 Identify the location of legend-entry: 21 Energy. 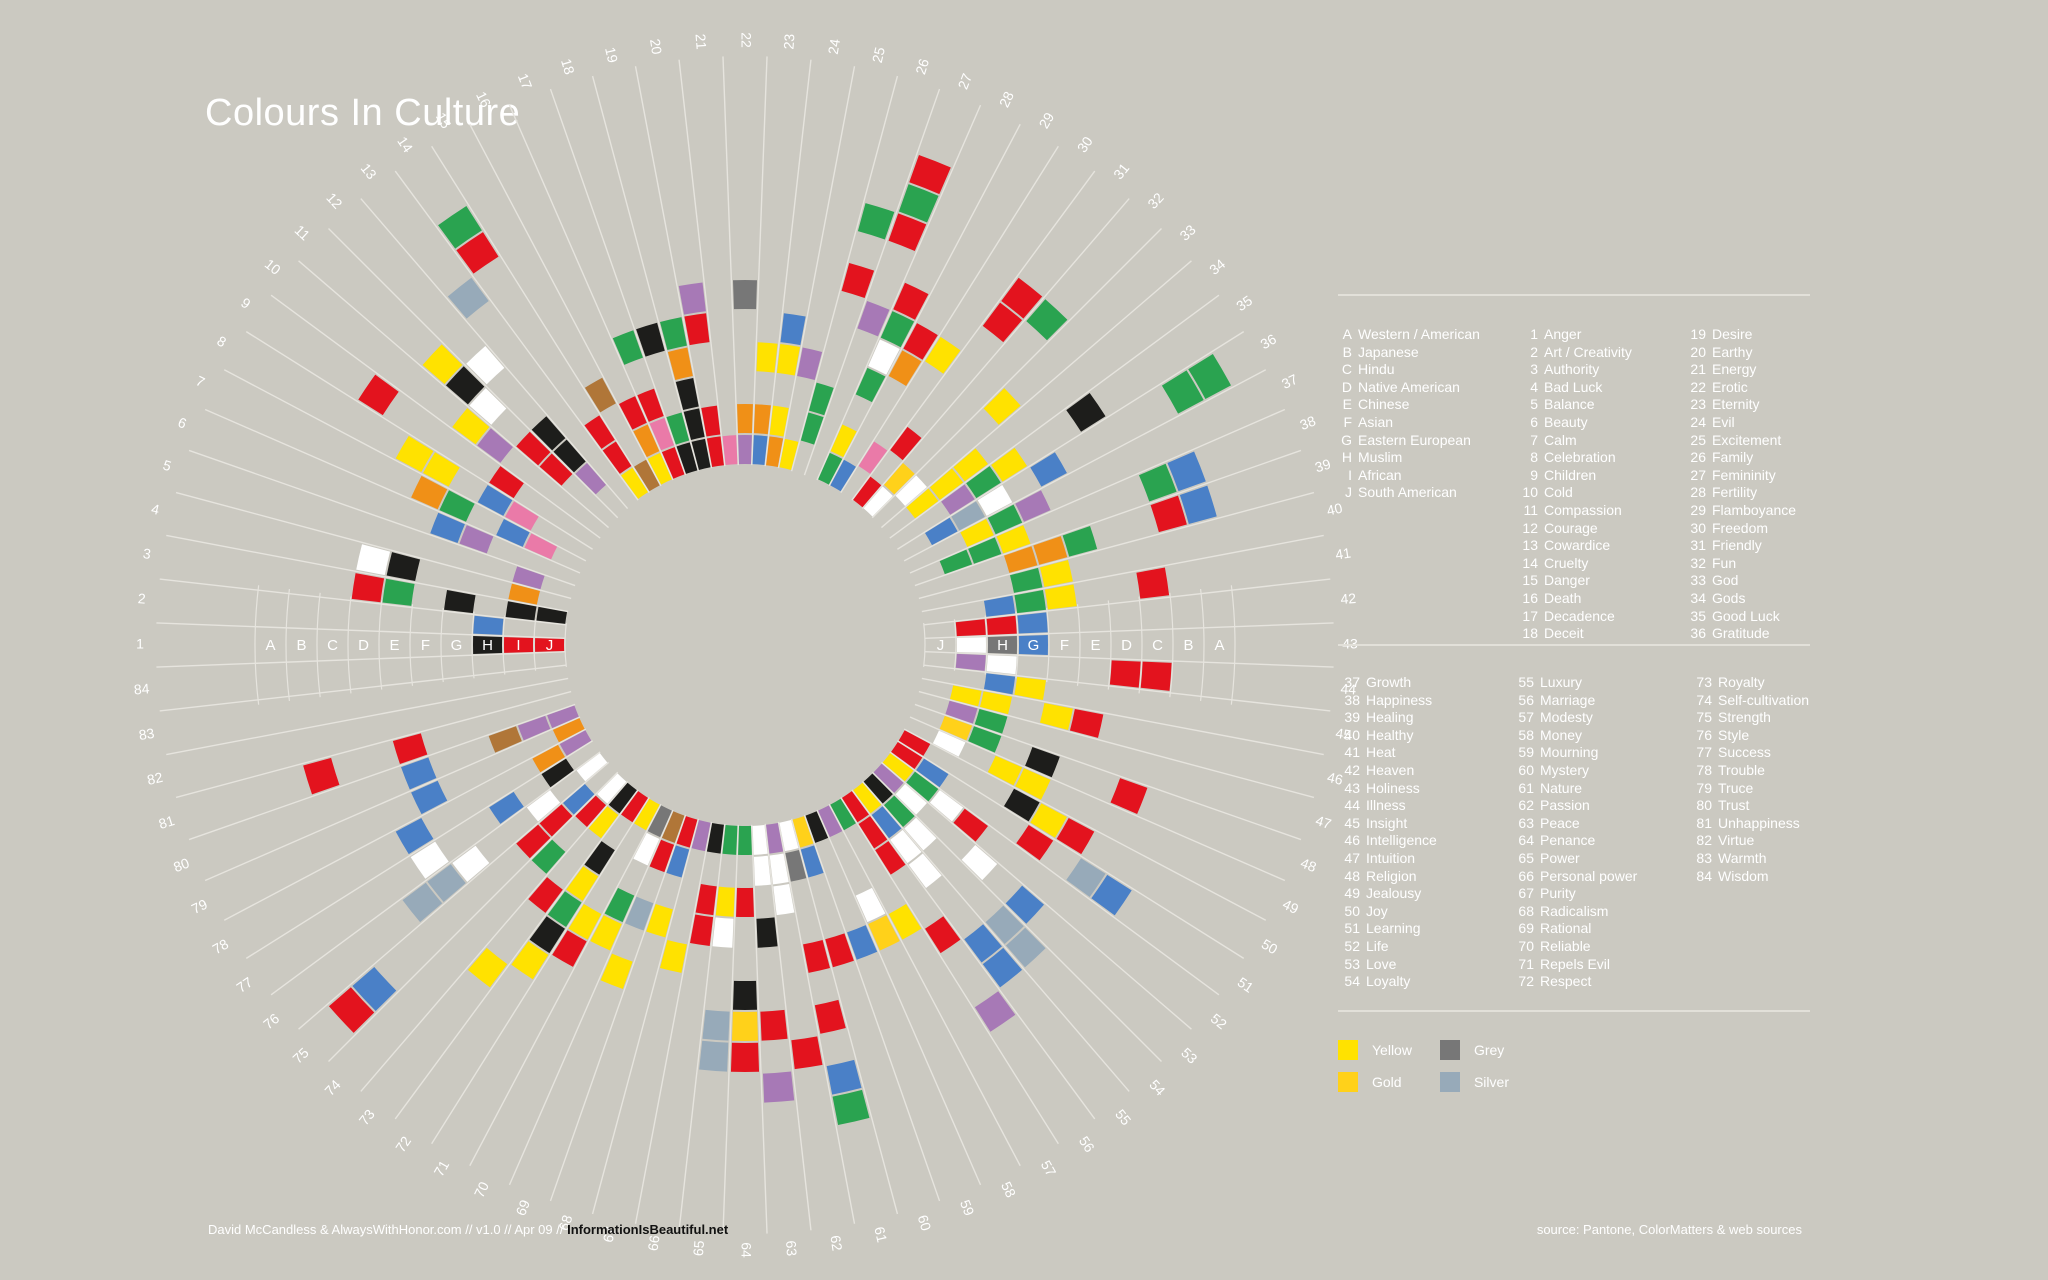
(1747, 370).